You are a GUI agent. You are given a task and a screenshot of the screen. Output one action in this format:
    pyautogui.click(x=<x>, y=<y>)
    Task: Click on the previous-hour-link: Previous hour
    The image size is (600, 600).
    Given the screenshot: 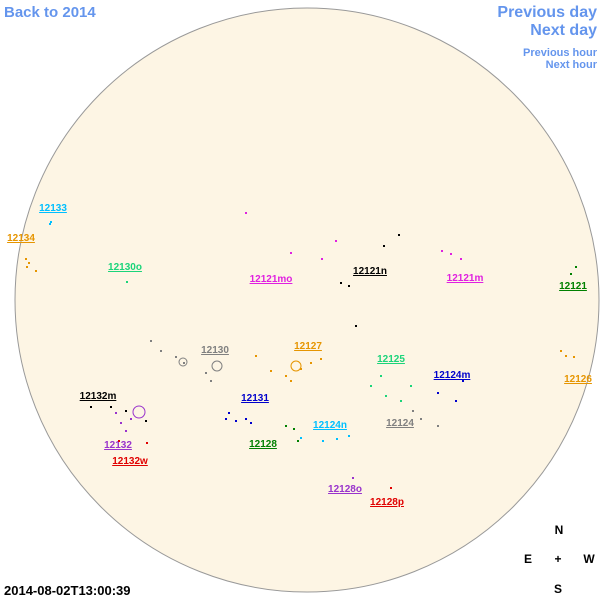 What is the action you would take?
    pyautogui.click(x=560, y=53)
    